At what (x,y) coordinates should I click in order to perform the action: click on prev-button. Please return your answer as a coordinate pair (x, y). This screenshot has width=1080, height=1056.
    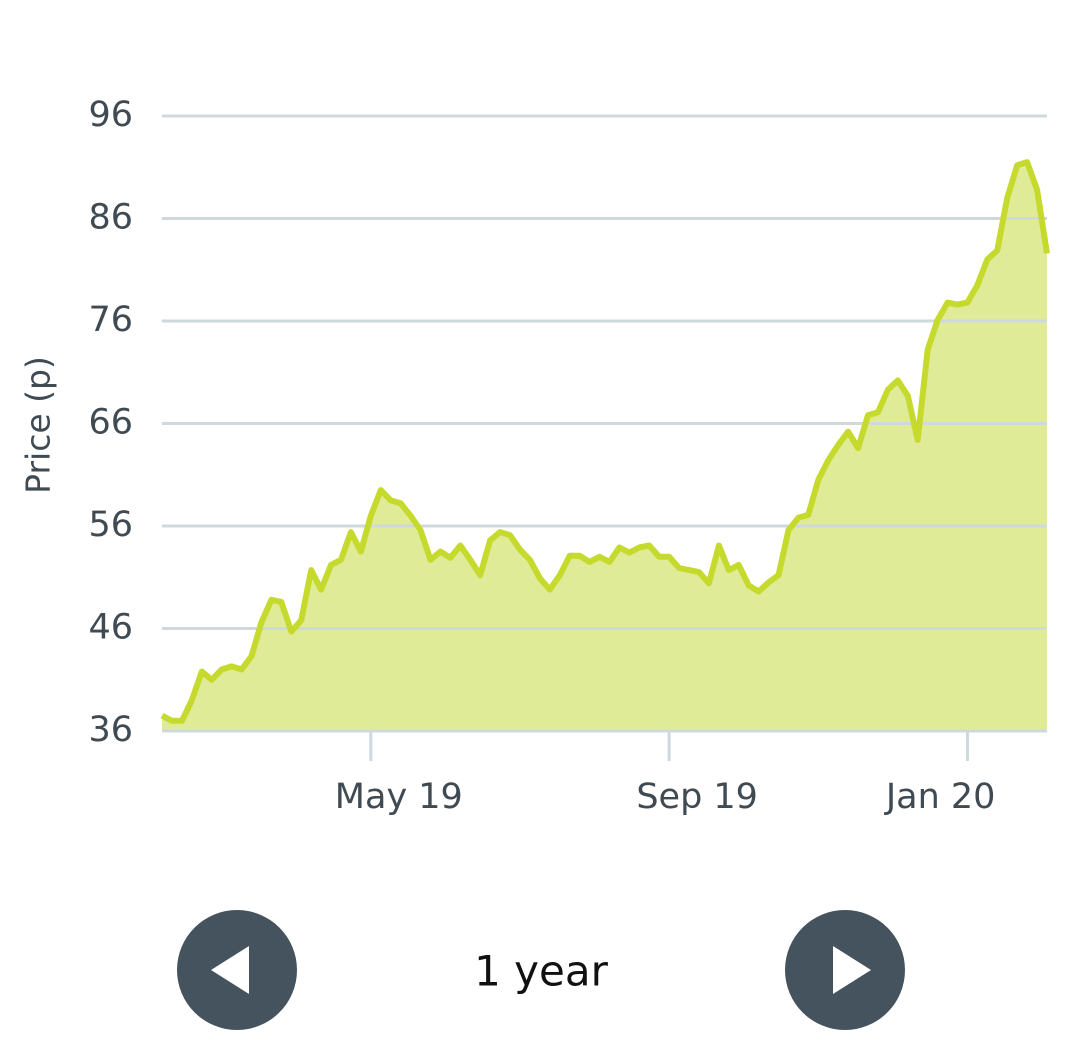
    Looking at the image, I should click on (237, 970).